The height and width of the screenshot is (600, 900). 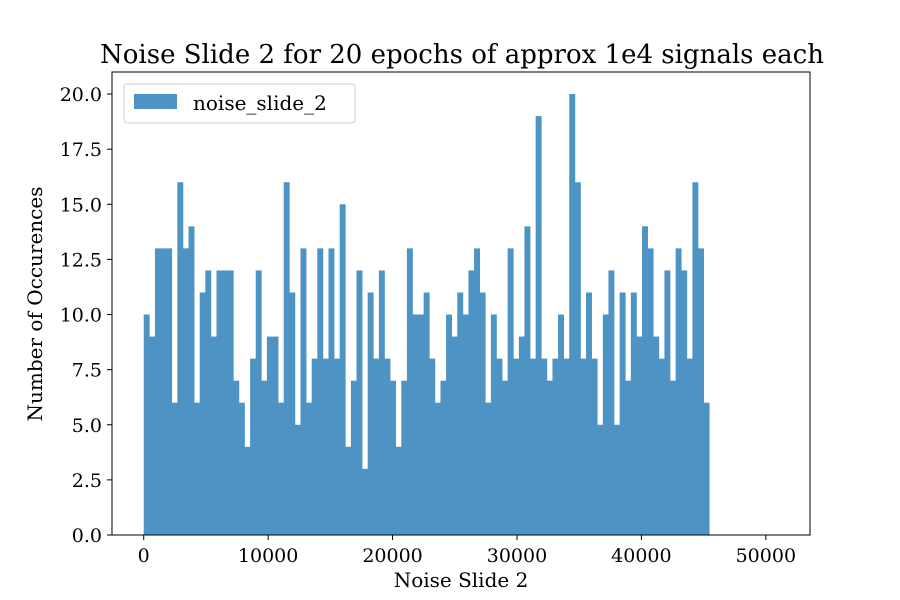 What do you see at coordinates (87, 481) in the screenshot?
I see `y-tick-label: 2.5` at bounding box center [87, 481].